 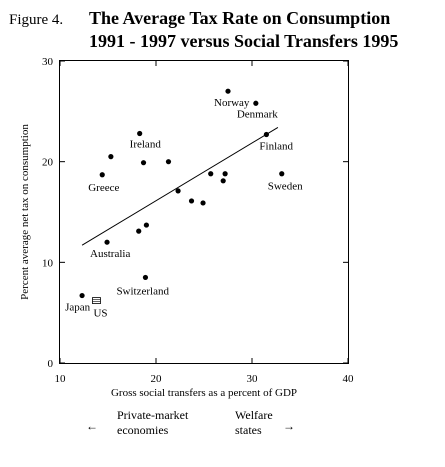 I want to click on point-label: Denmark, so click(x=257, y=114).